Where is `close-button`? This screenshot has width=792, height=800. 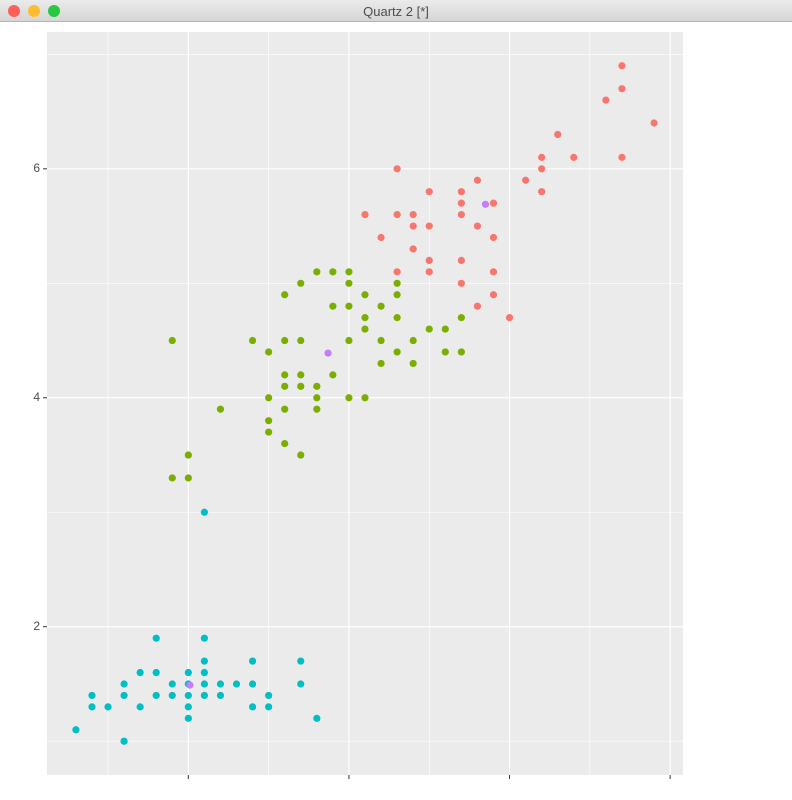
close-button is located at coordinates (14, 11).